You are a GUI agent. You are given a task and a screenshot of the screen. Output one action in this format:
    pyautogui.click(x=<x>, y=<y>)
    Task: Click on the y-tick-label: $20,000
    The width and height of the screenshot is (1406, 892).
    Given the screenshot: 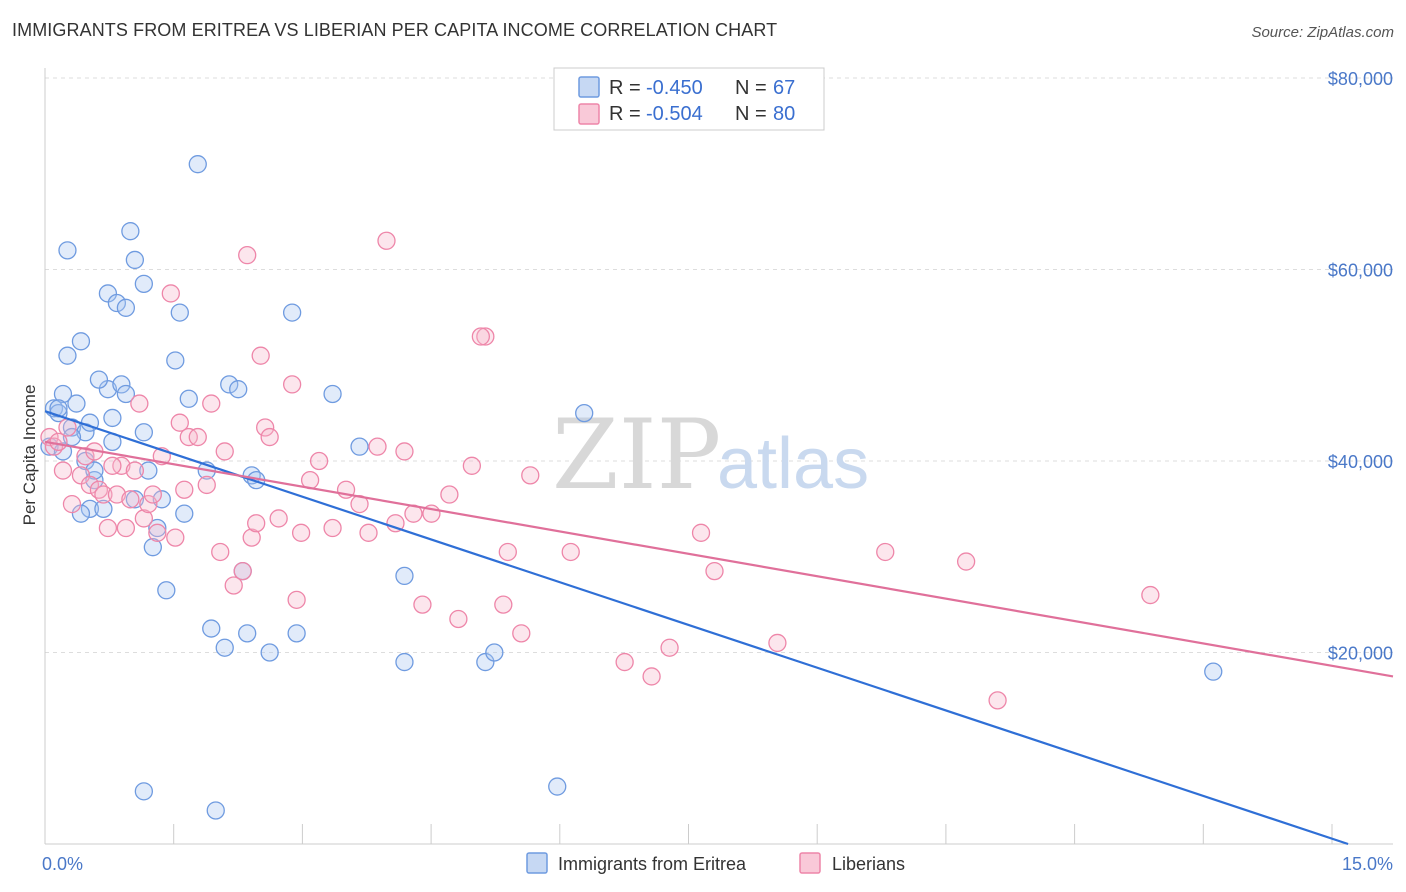 What is the action you would take?
    pyautogui.click(x=1360, y=654)
    